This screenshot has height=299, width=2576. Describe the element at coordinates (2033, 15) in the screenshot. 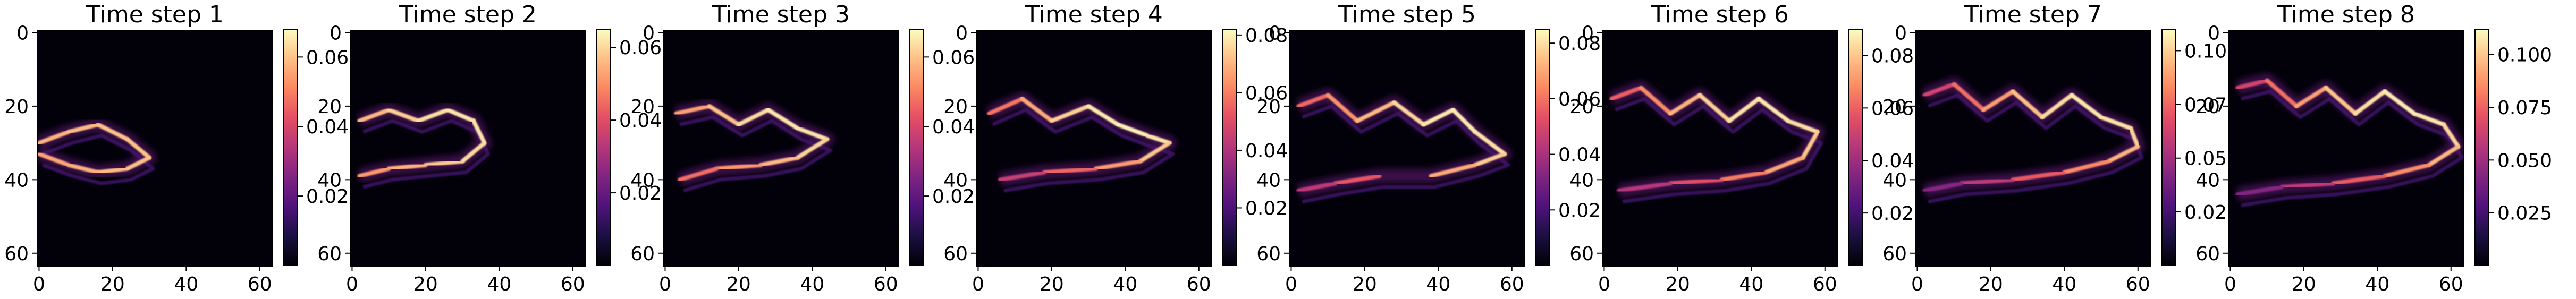

I see `panel-title: Time step 7` at that location.